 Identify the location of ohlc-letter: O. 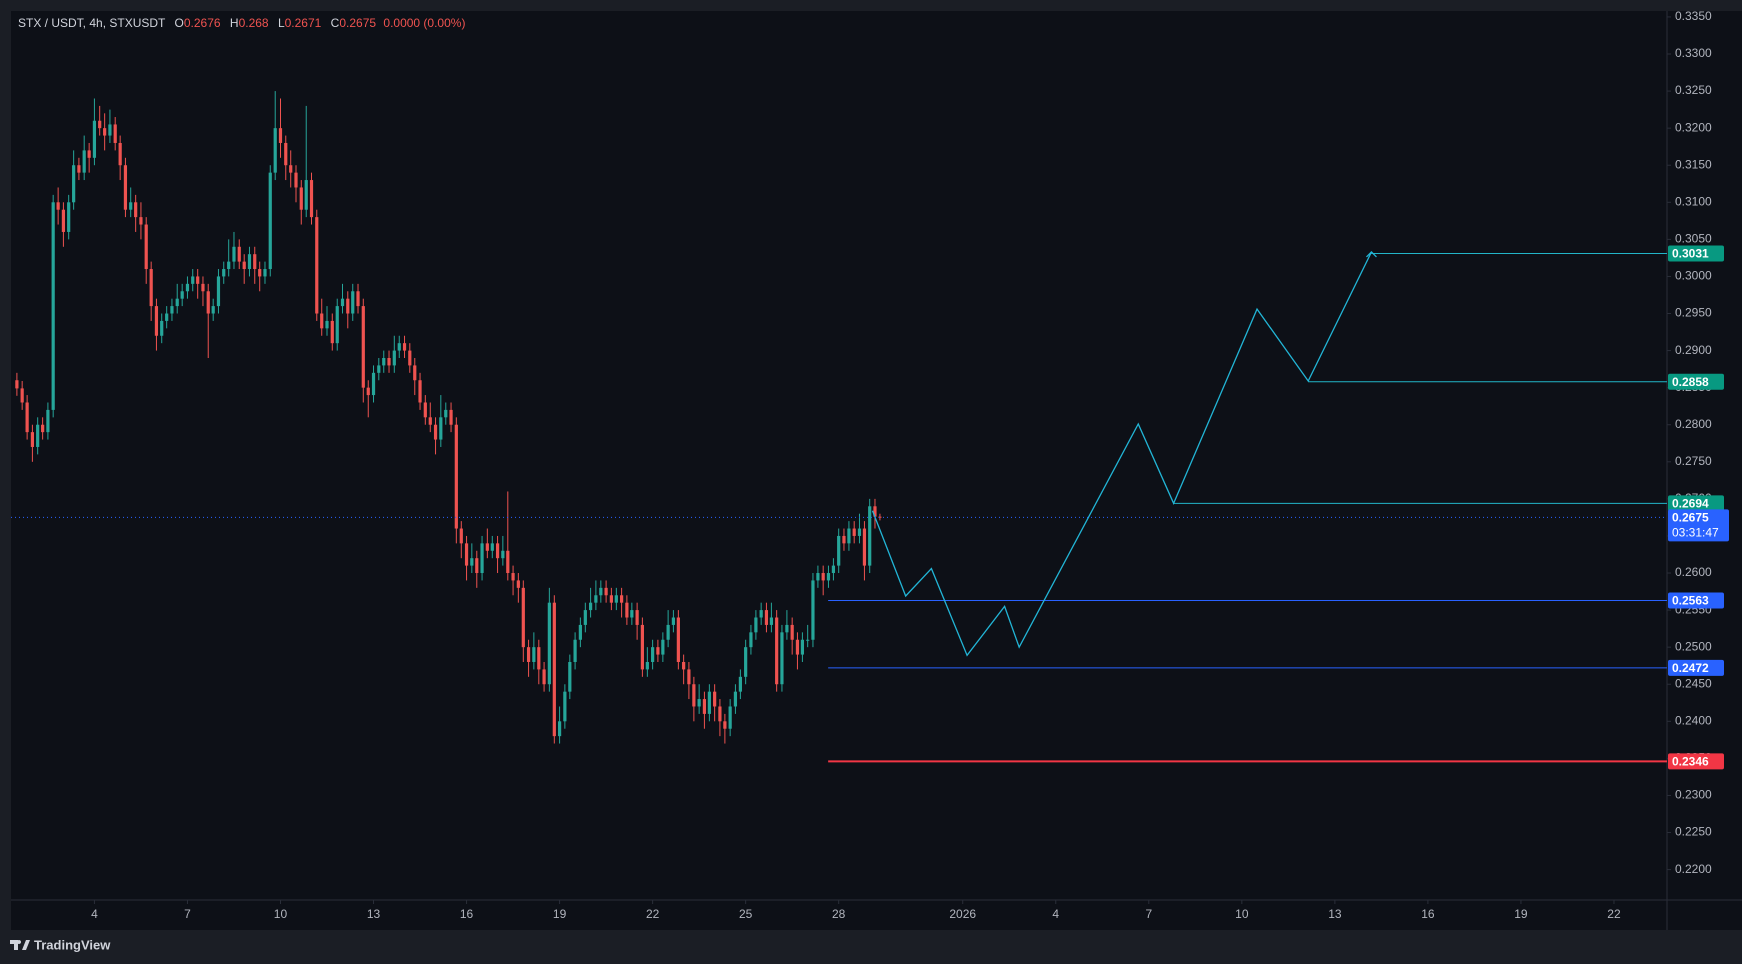
(179, 23).